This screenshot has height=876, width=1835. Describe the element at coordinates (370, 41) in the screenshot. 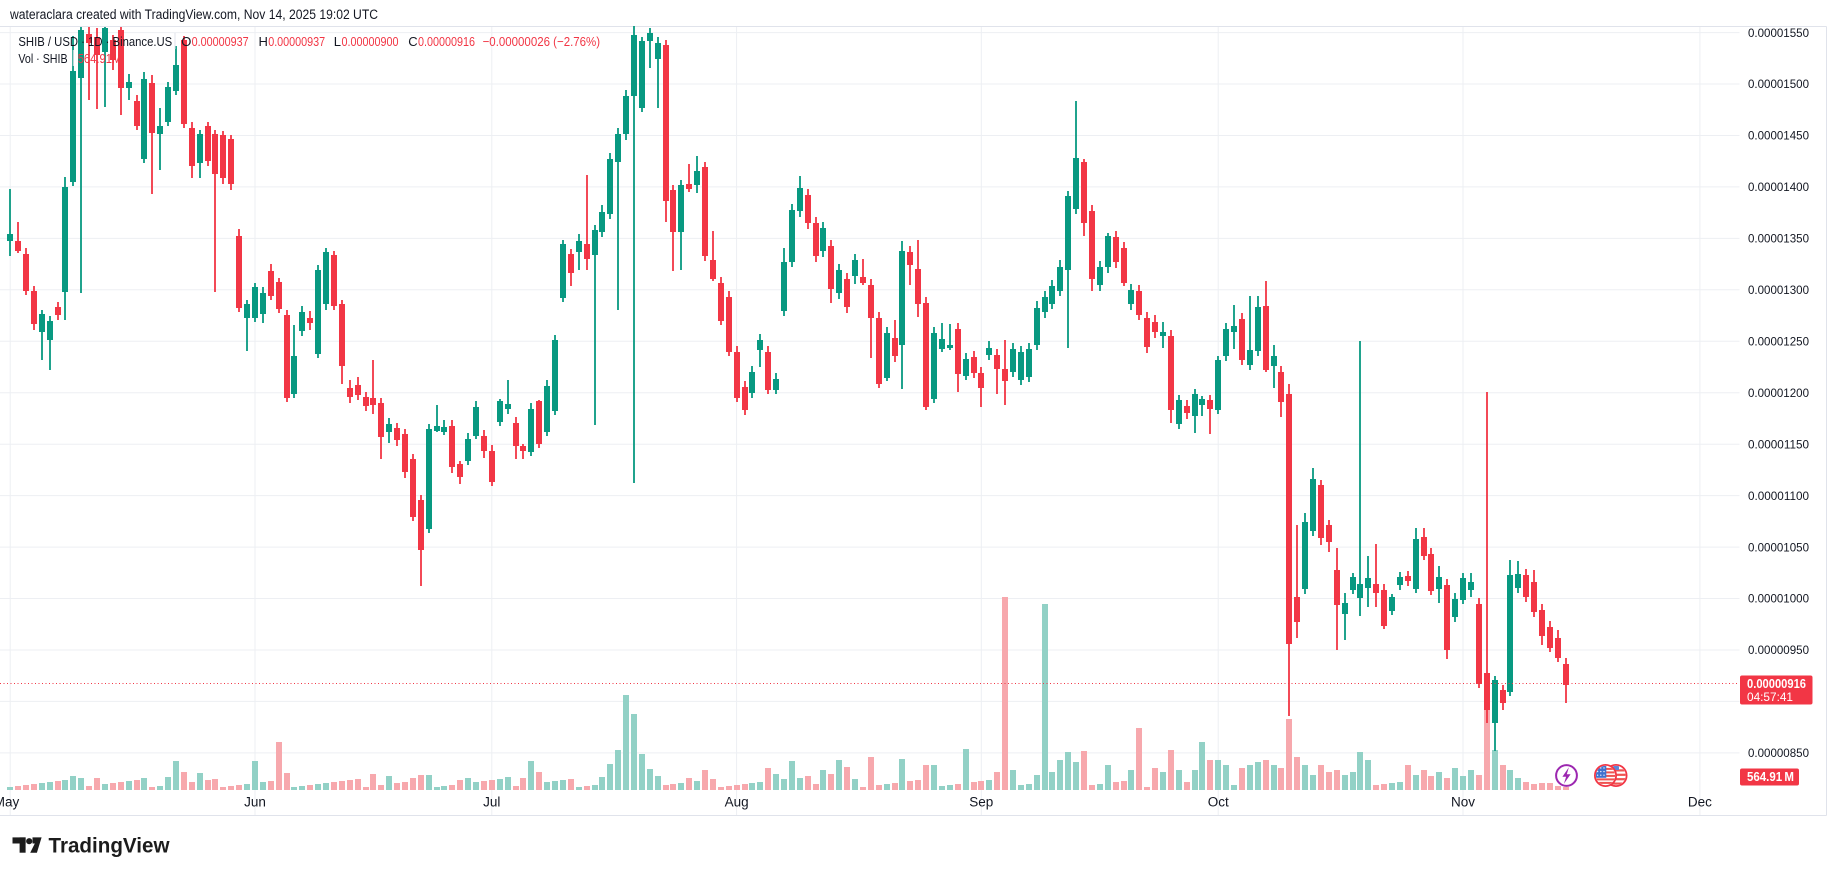

I see `svg-text: 0.00000900` at that location.